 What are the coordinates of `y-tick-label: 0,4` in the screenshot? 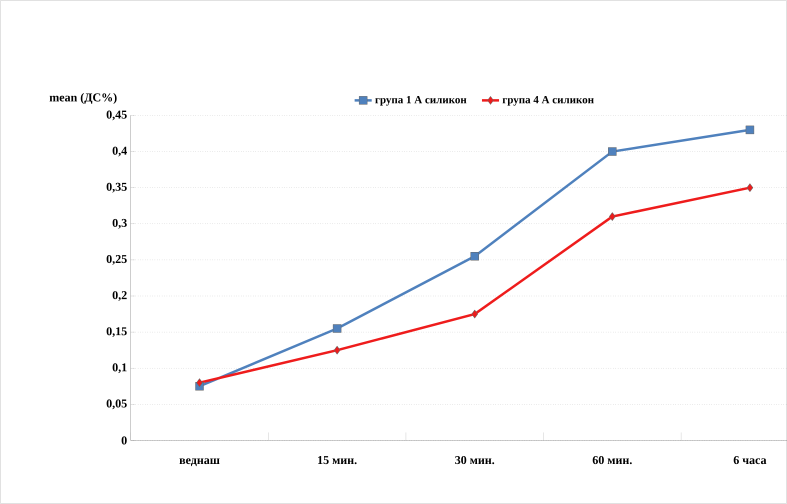 It's located at (119, 151).